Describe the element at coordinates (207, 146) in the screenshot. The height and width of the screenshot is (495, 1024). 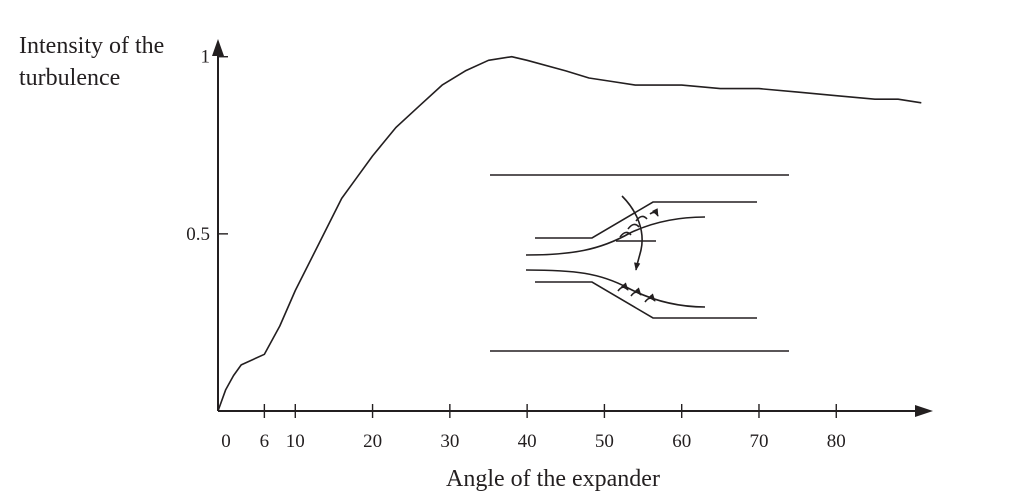
I see `y-ticks: 0.51` at that location.